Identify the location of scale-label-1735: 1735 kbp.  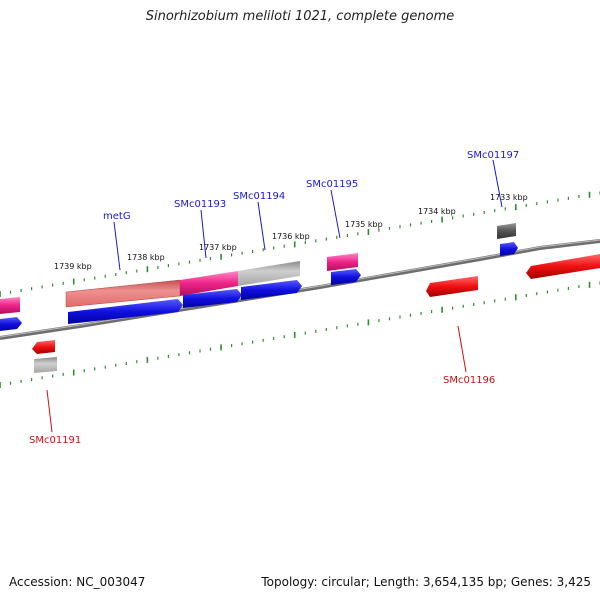
(364, 224).